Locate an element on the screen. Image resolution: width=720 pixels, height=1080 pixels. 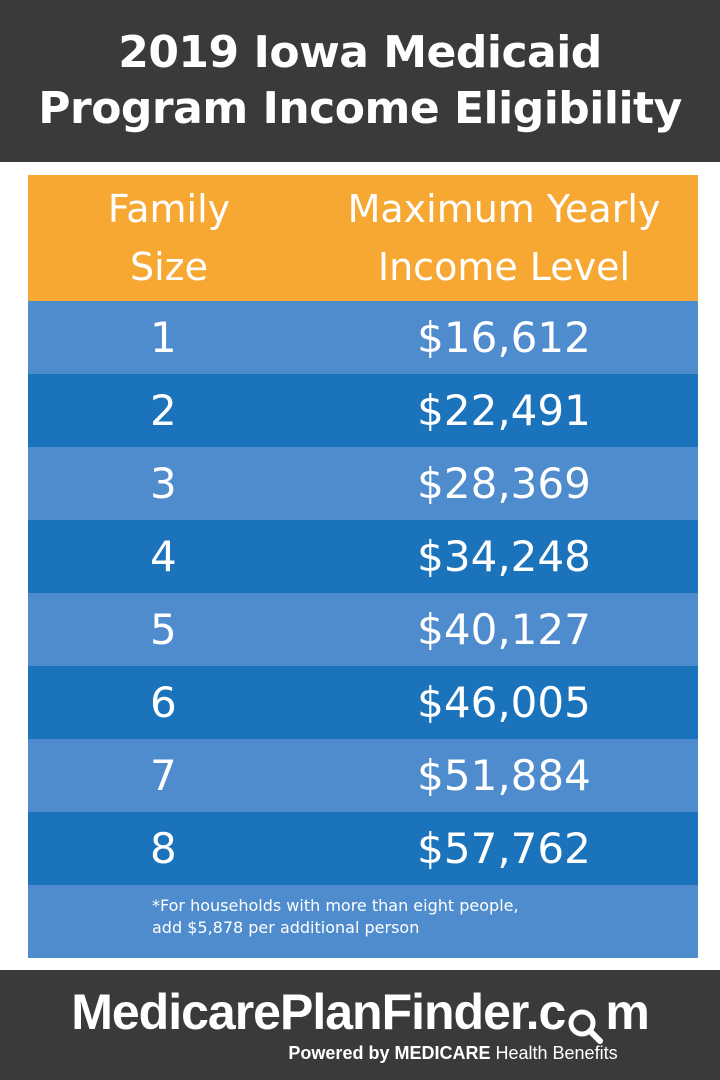
header-income-level-line2: Income Level is located at coordinates (504, 267).